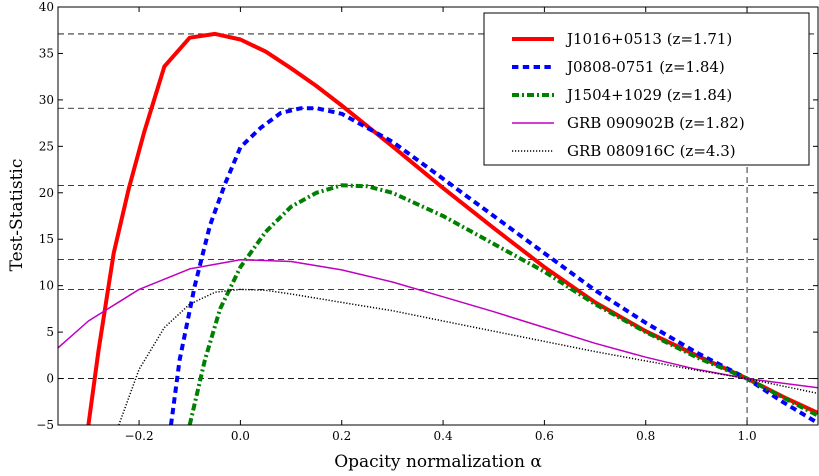  Describe the element at coordinates (438, 462) in the screenshot. I see `x-axis-label: Opacity normalization α` at that location.